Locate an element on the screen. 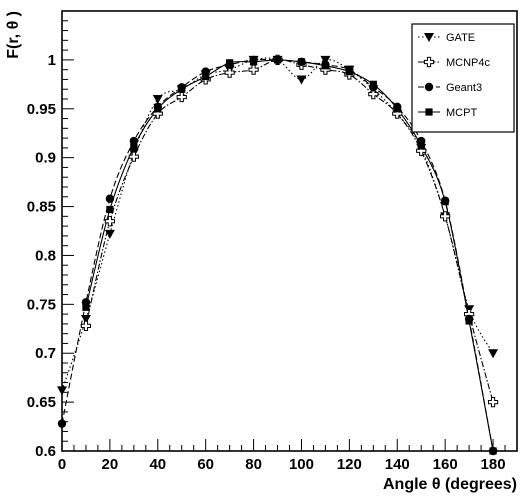  x-tick-label: 160 is located at coordinates (445, 464).